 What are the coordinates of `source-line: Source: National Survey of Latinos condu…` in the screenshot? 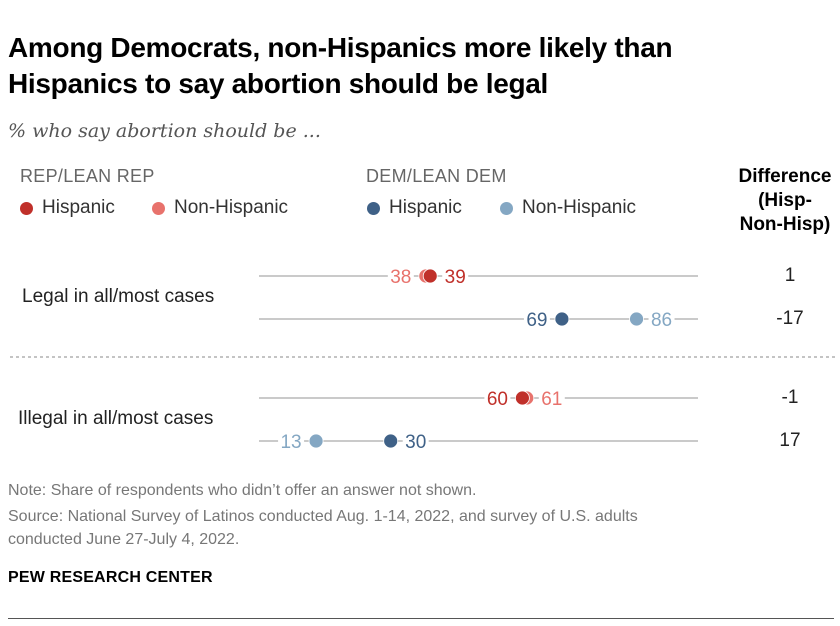 It's located at (323, 516).